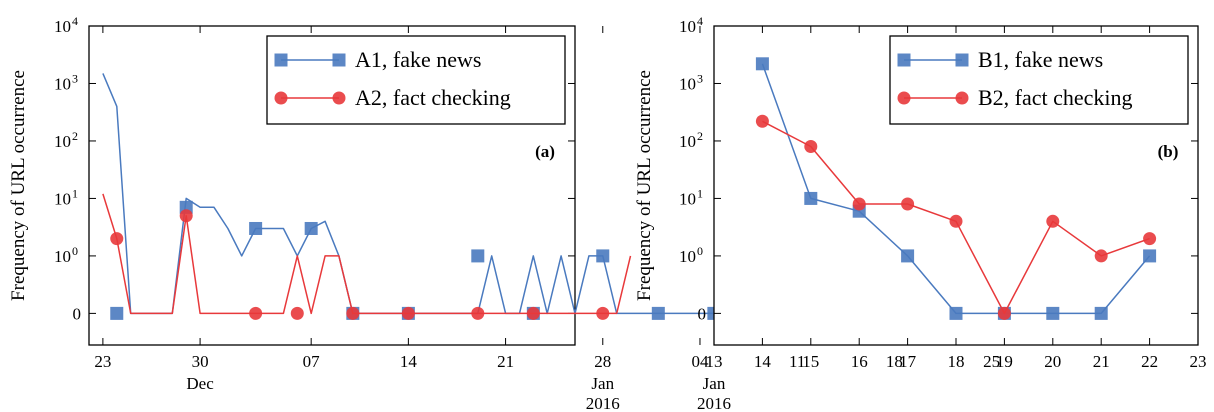  What do you see at coordinates (991, 361) in the screenshot?
I see `x-tick-label: 25` at bounding box center [991, 361].